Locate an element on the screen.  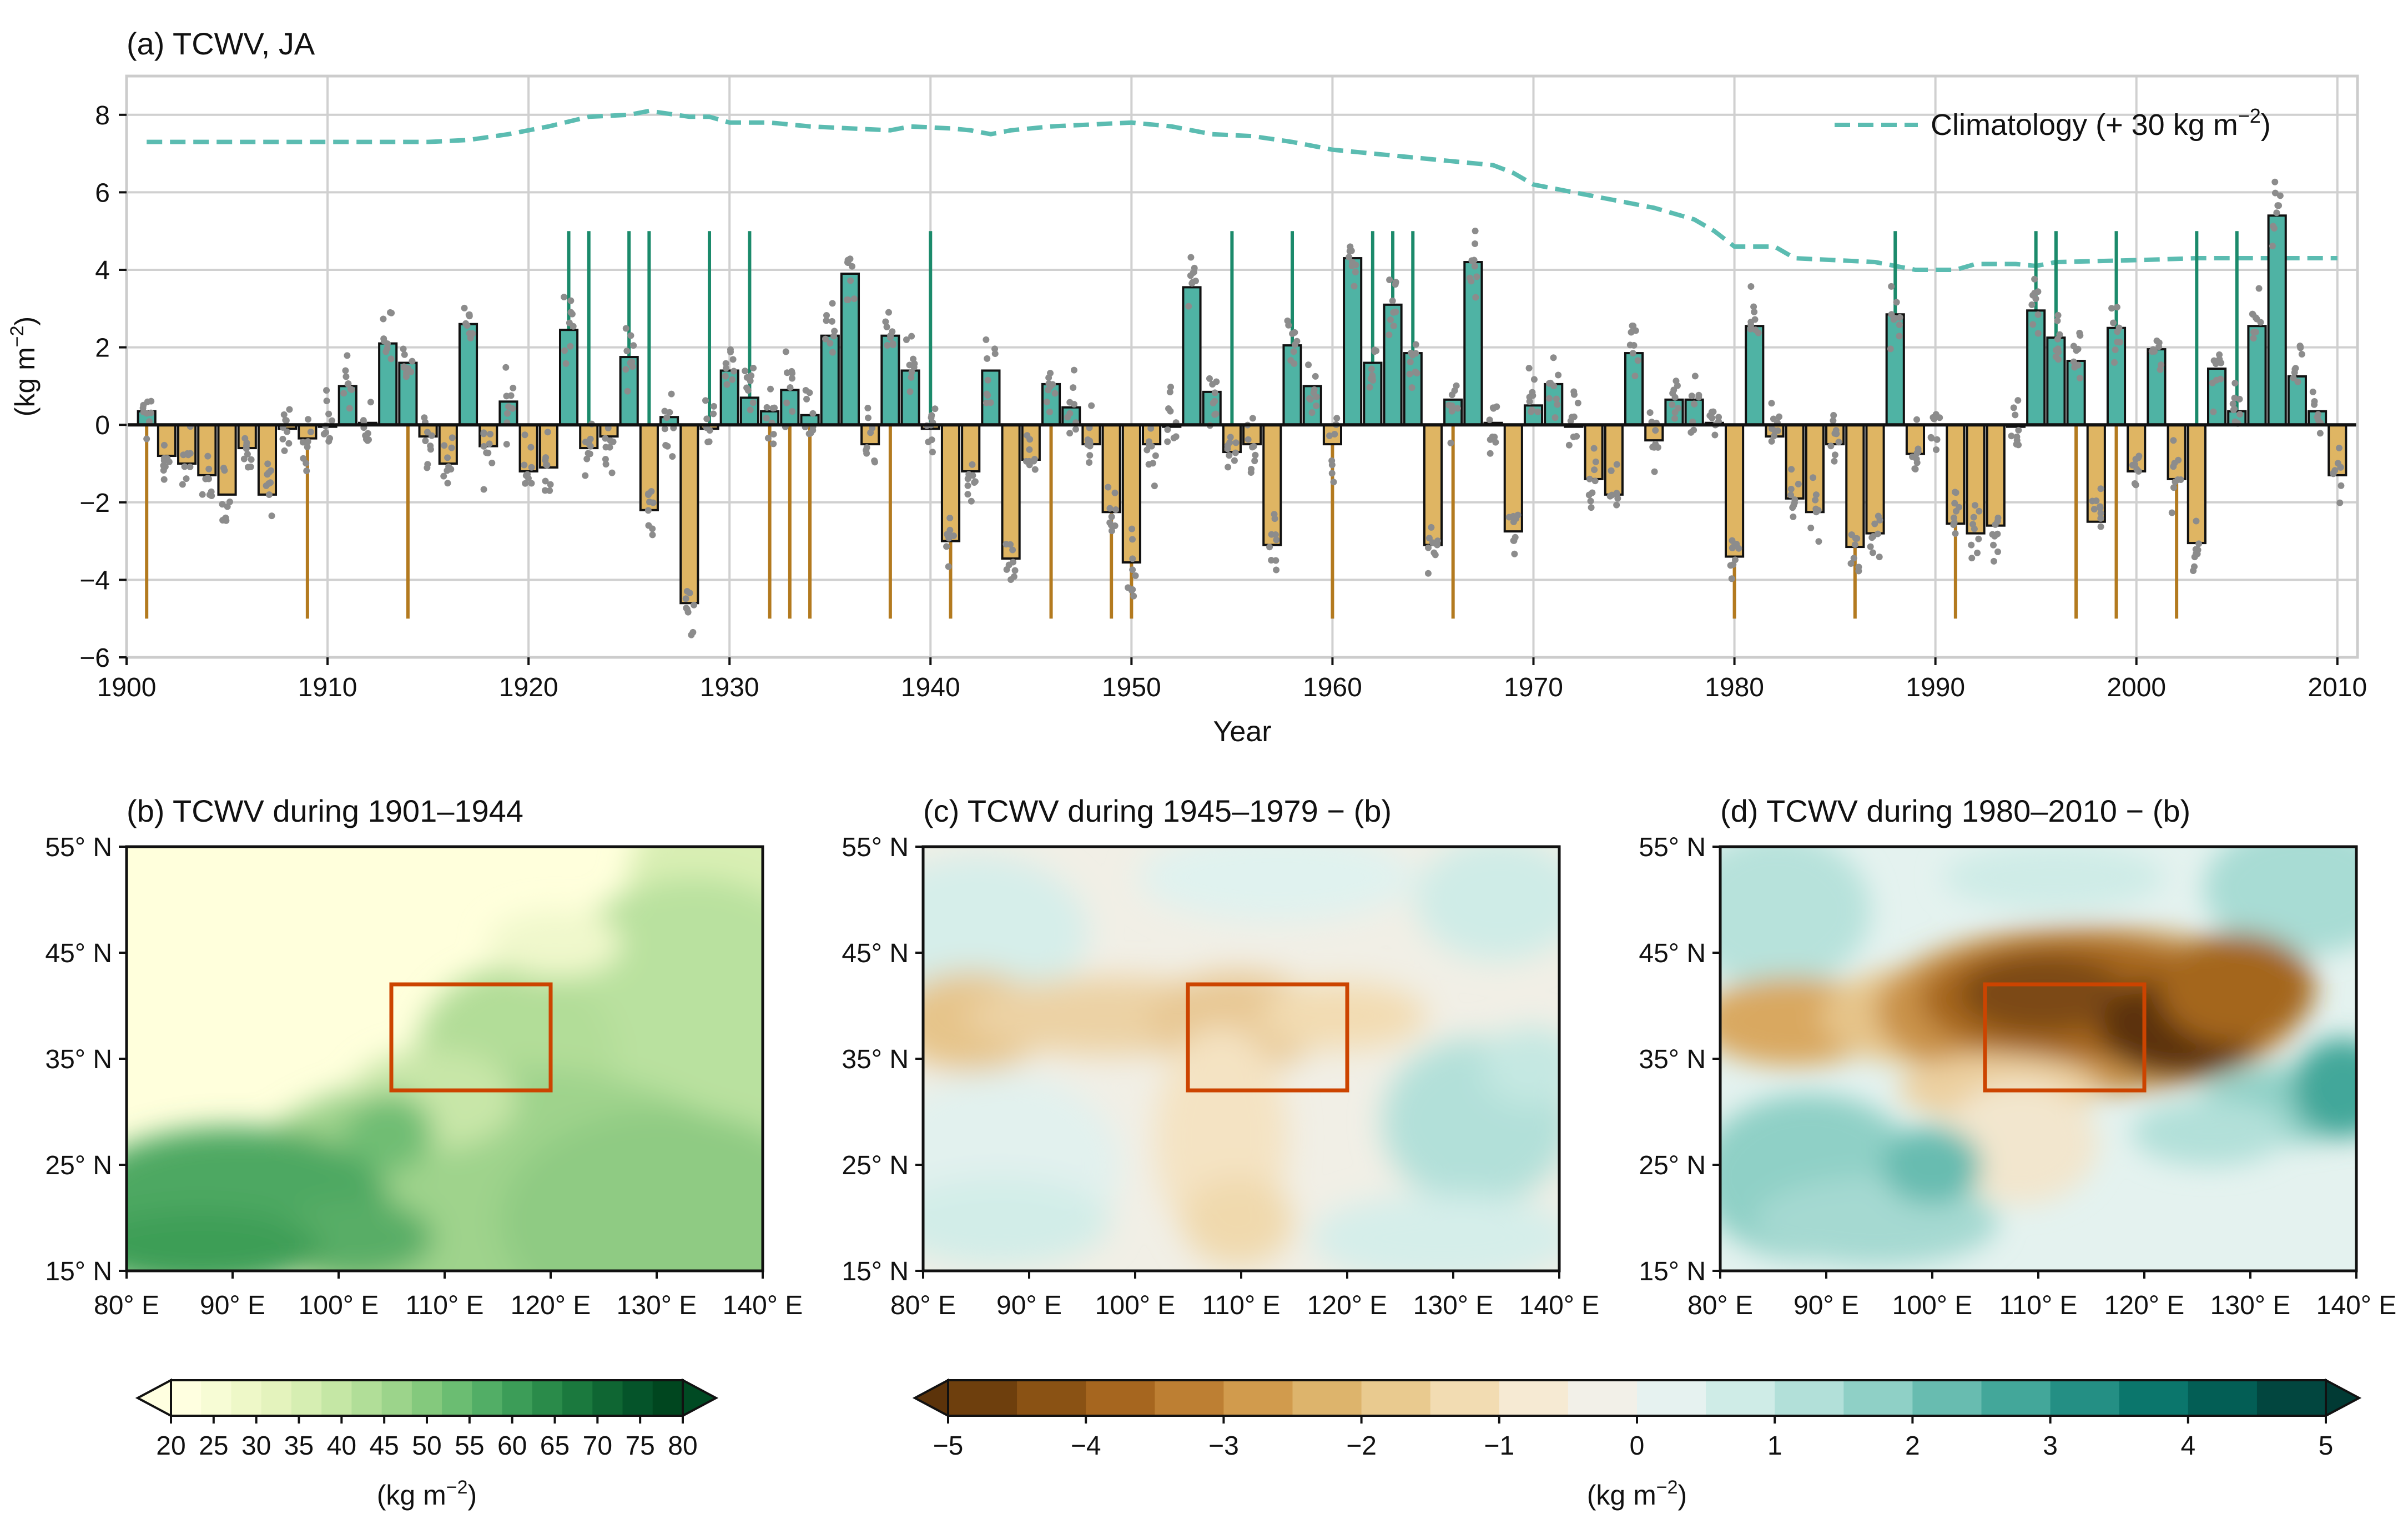
panel-b-map: (b) TCWV during 1901–1944 is located at coordinates (424, 1057).